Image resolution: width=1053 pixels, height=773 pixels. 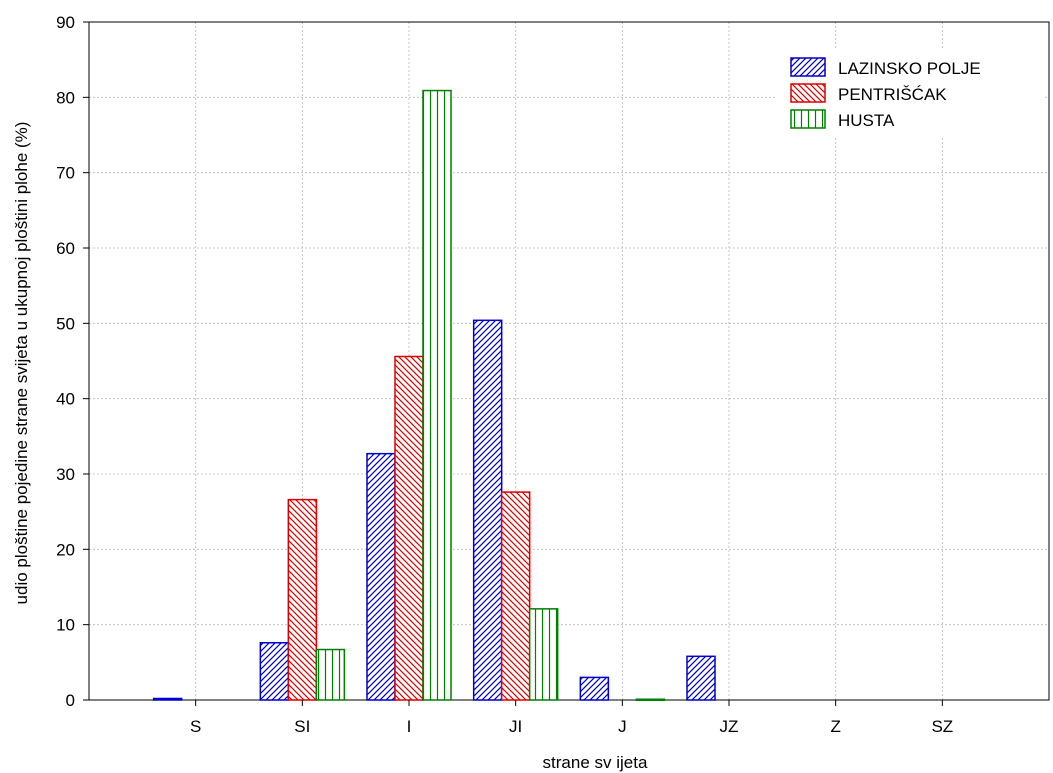 What do you see at coordinates (65, 474) in the screenshot?
I see `y-tick-label: 30` at bounding box center [65, 474].